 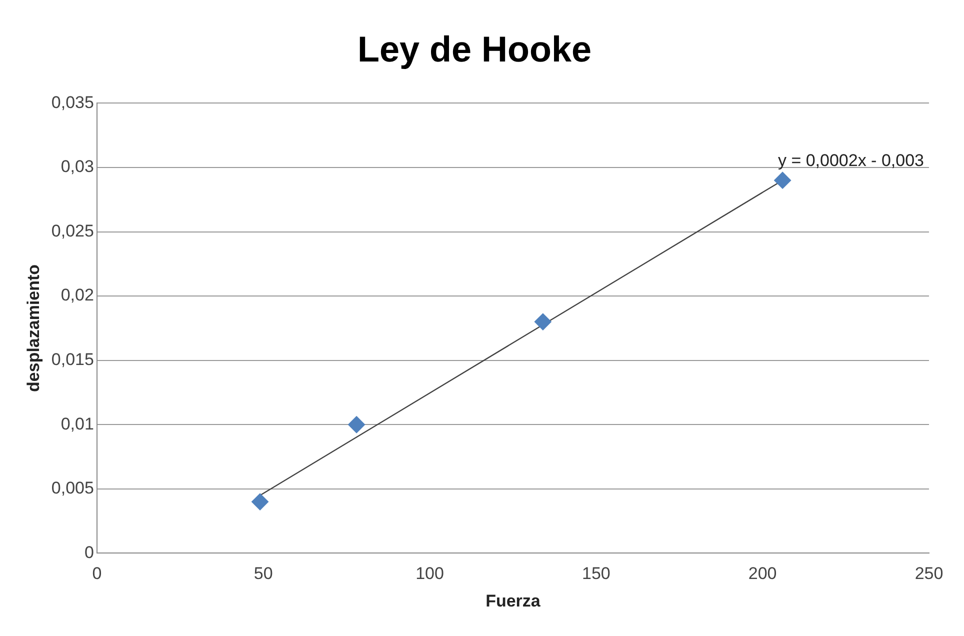 I want to click on y-tick-label: 0,005, so click(x=72, y=488).